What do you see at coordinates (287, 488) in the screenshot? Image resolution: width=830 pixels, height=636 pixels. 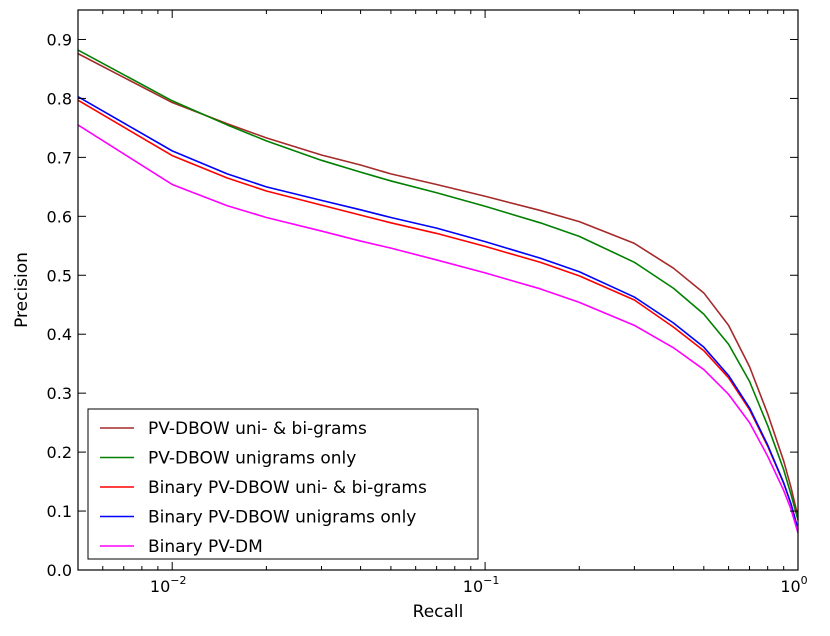 I see `legend-label-3: Binary PV-DBOW uni- & bi-grams` at bounding box center [287, 488].